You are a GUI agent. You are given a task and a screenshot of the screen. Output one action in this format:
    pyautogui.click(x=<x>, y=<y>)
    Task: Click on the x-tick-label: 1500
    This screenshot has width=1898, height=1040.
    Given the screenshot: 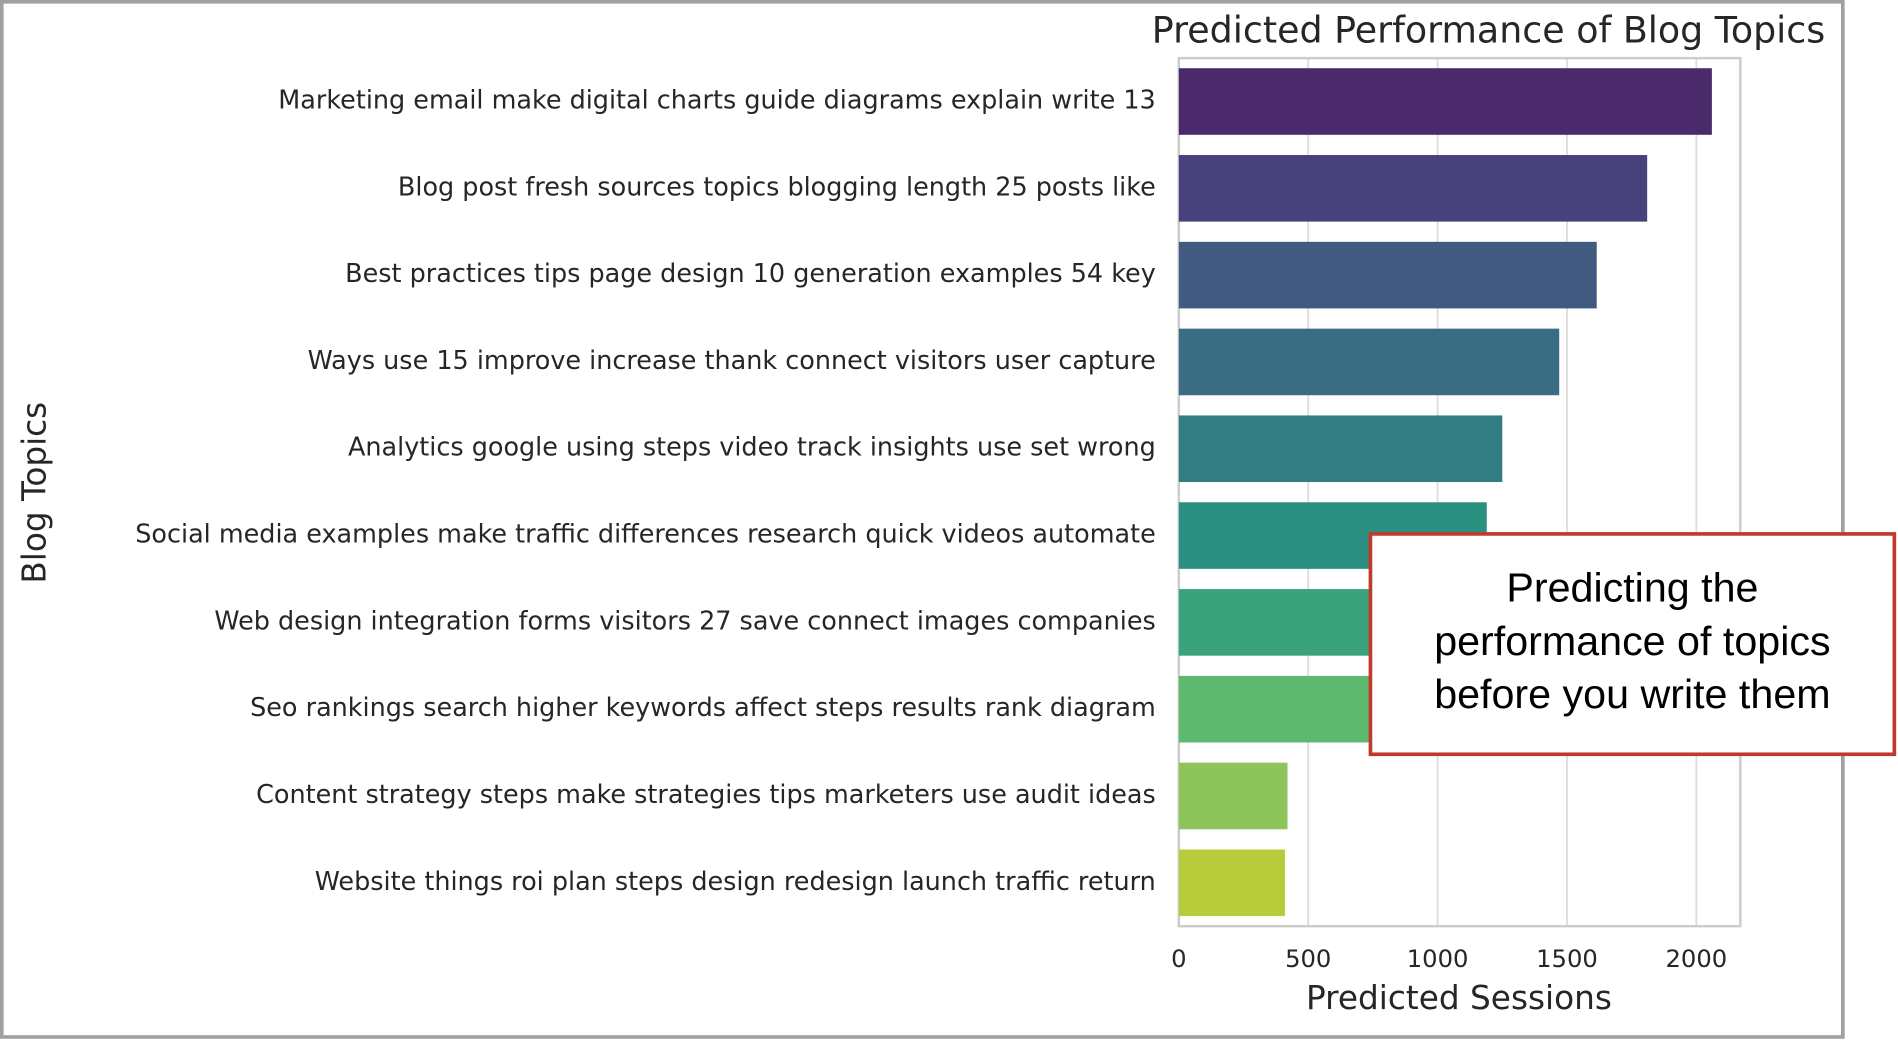 What is the action you would take?
    pyautogui.click(x=1567, y=959)
    